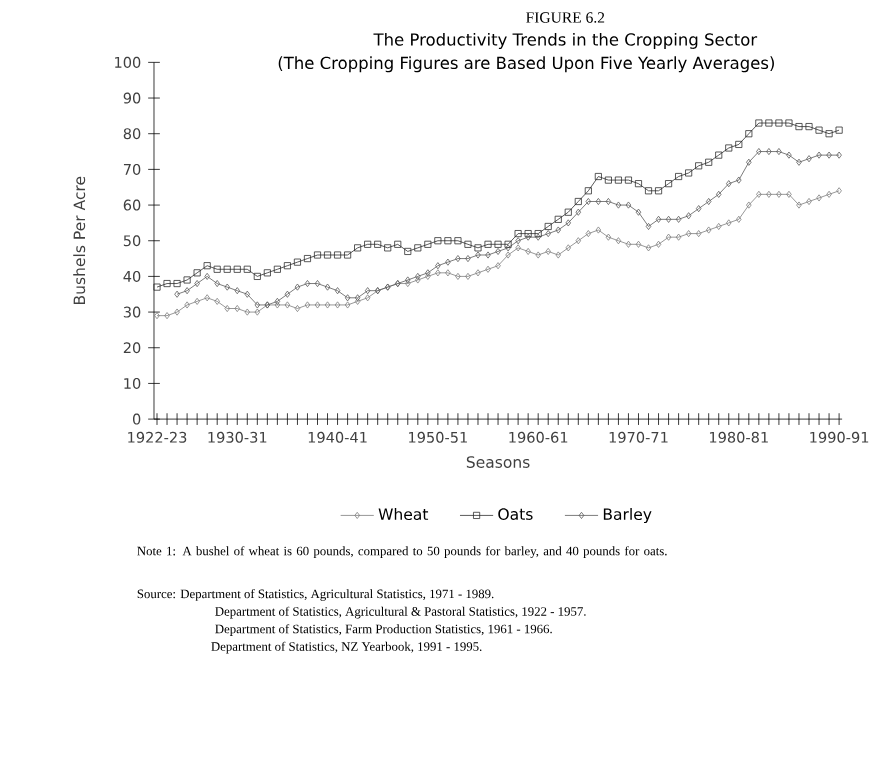 The width and height of the screenshot is (876, 770). I want to click on chart-title: The Productivity Trends in the Cropping Sector, so click(565, 40).